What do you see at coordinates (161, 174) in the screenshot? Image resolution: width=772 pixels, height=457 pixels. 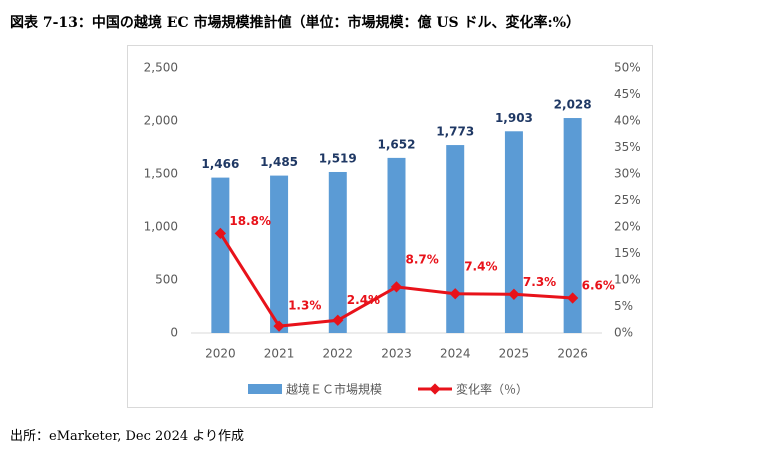 I see `y-tick-label: 1,500` at bounding box center [161, 174].